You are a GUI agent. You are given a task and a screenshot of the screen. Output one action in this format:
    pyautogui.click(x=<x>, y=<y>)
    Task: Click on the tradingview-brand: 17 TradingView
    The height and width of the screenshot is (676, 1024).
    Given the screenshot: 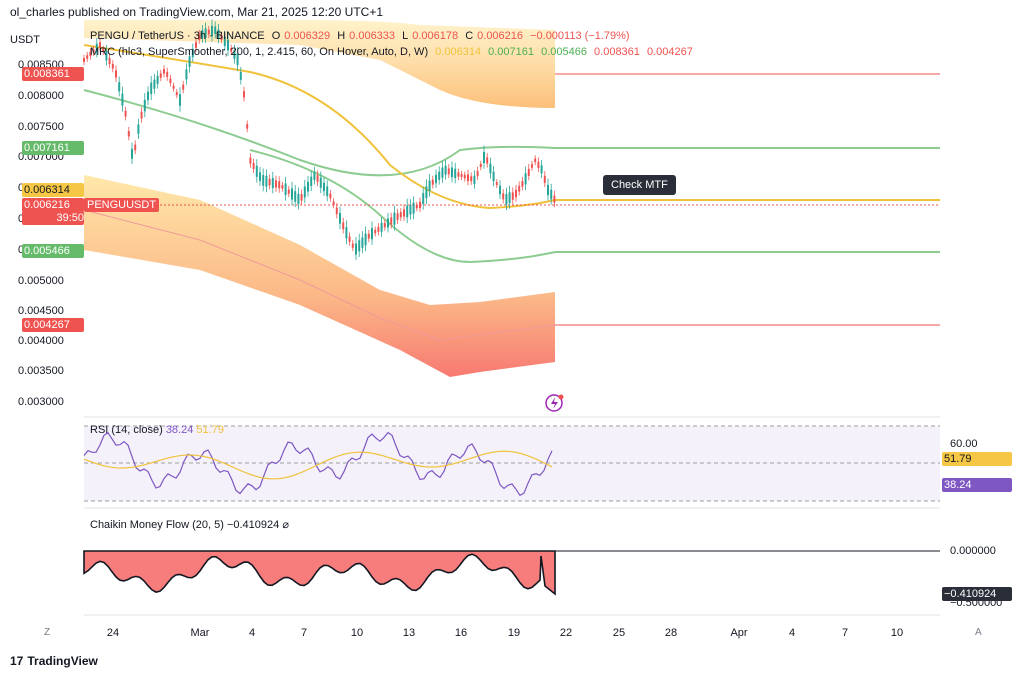 What is the action you would take?
    pyautogui.click(x=54, y=661)
    